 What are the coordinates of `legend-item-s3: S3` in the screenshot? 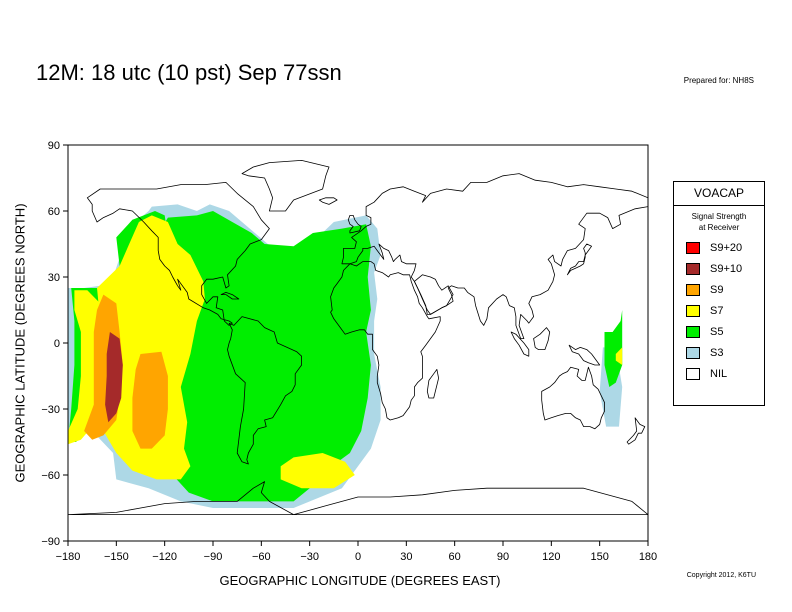 It's located at (719, 352).